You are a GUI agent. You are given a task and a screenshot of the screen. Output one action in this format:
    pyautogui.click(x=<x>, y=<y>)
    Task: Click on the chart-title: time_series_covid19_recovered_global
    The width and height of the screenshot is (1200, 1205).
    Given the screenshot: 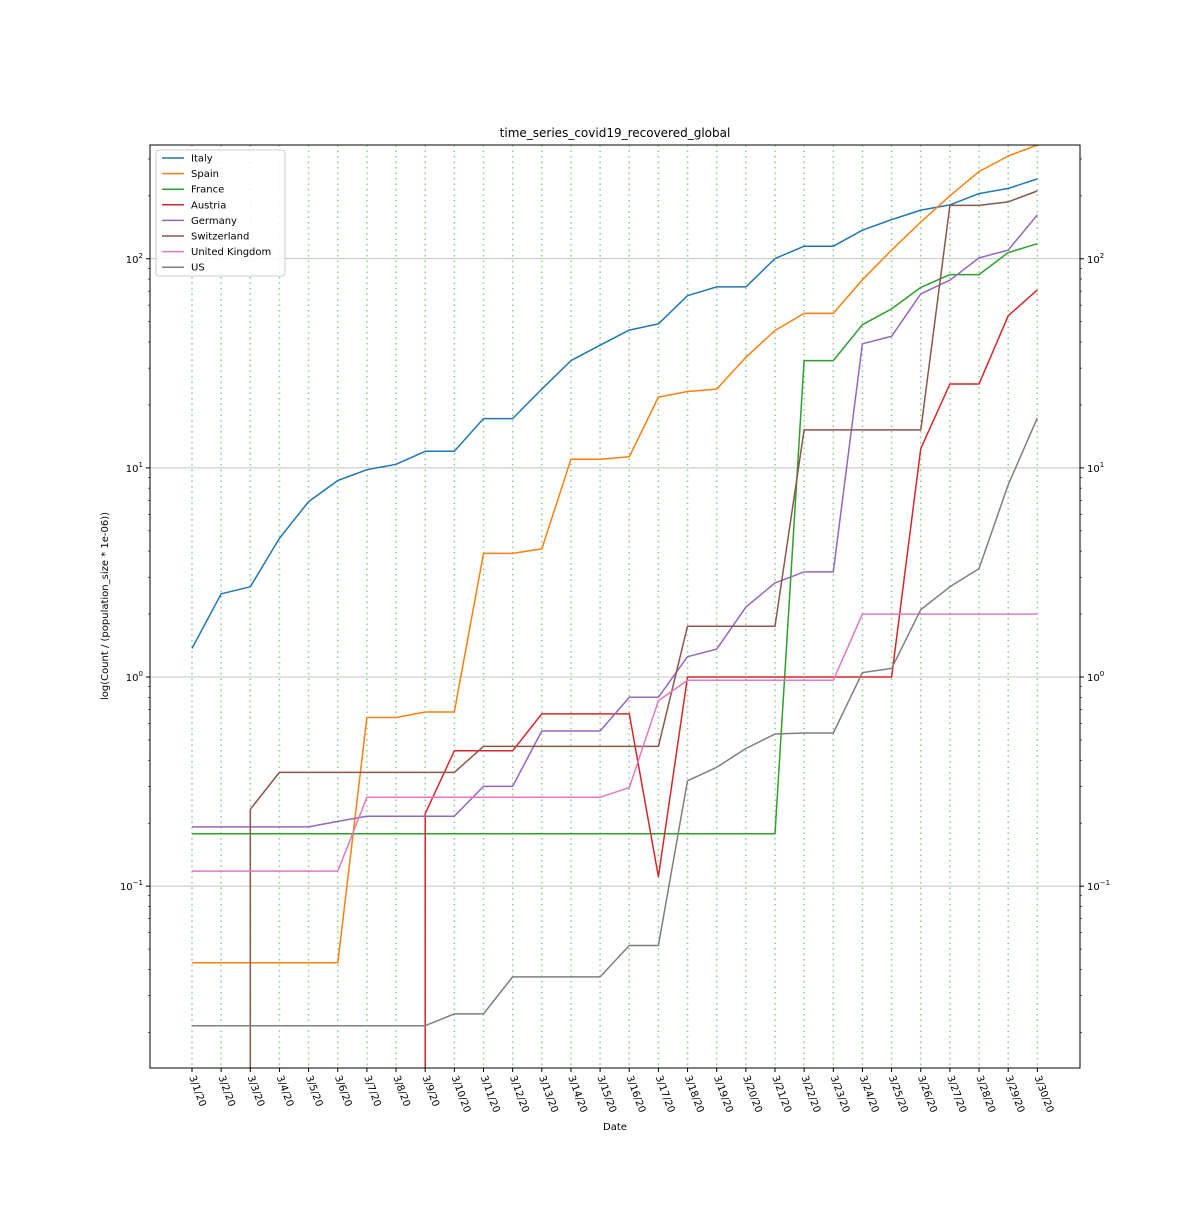 What is the action you would take?
    pyautogui.click(x=615, y=133)
    